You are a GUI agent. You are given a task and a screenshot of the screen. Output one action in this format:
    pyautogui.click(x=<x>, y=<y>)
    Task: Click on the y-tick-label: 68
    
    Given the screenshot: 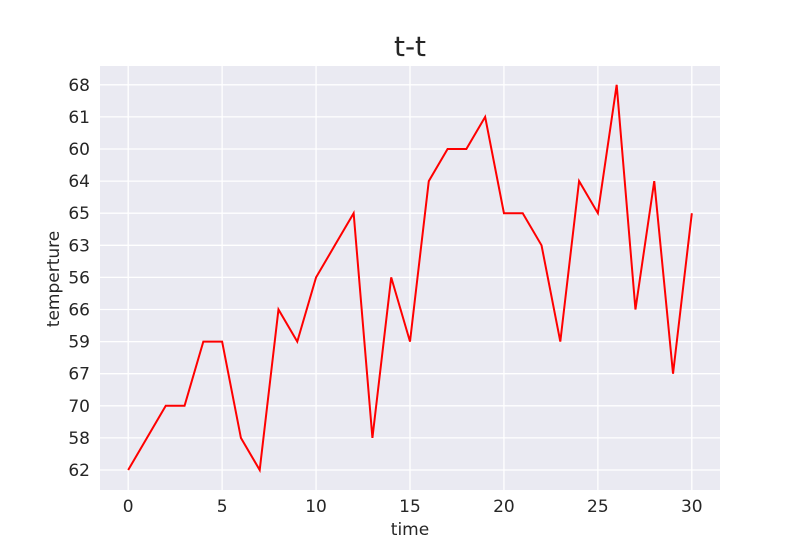 What is the action you would take?
    pyautogui.click(x=79, y=86)
    